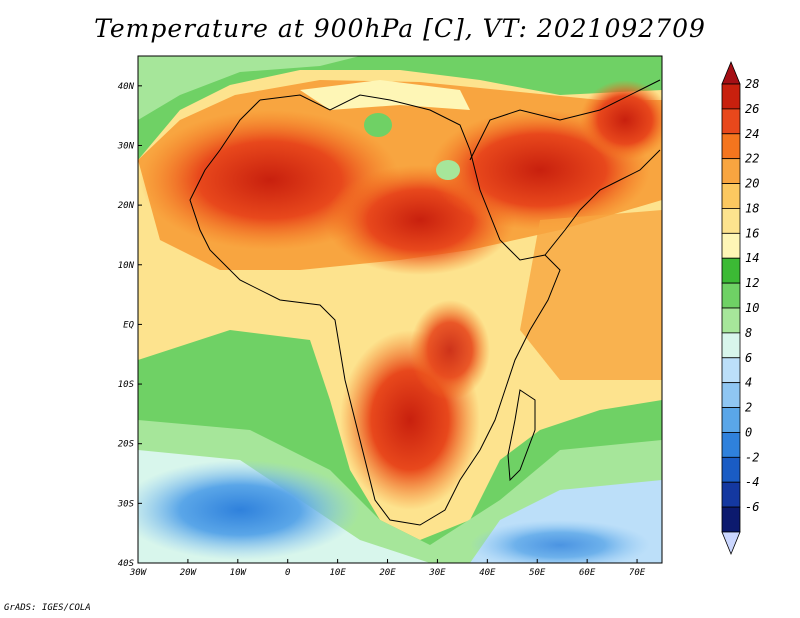  Describe the element at coordinates (731, 72) in the screenshot. I see `colorbar-top-arrow` at that location.